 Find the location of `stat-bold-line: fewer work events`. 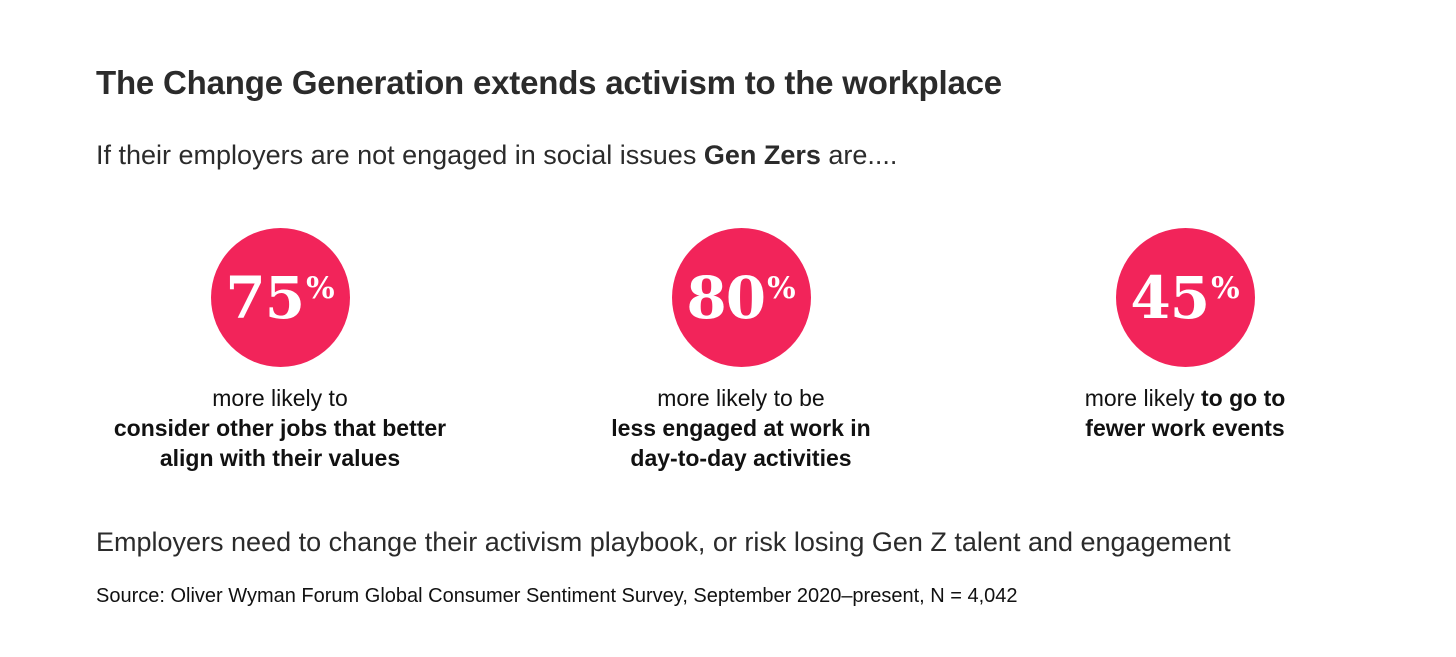

stat-bold-line: fewer work events is located at coordinates (1185, 428).